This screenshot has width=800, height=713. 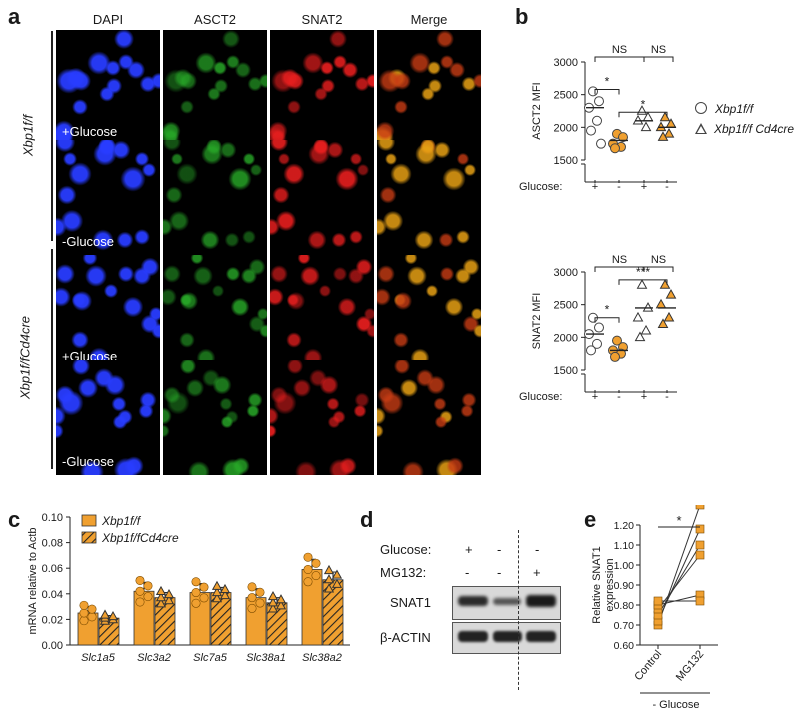 I want to click on channel-header-dapi: DAPI, so click(x=108, y=19).